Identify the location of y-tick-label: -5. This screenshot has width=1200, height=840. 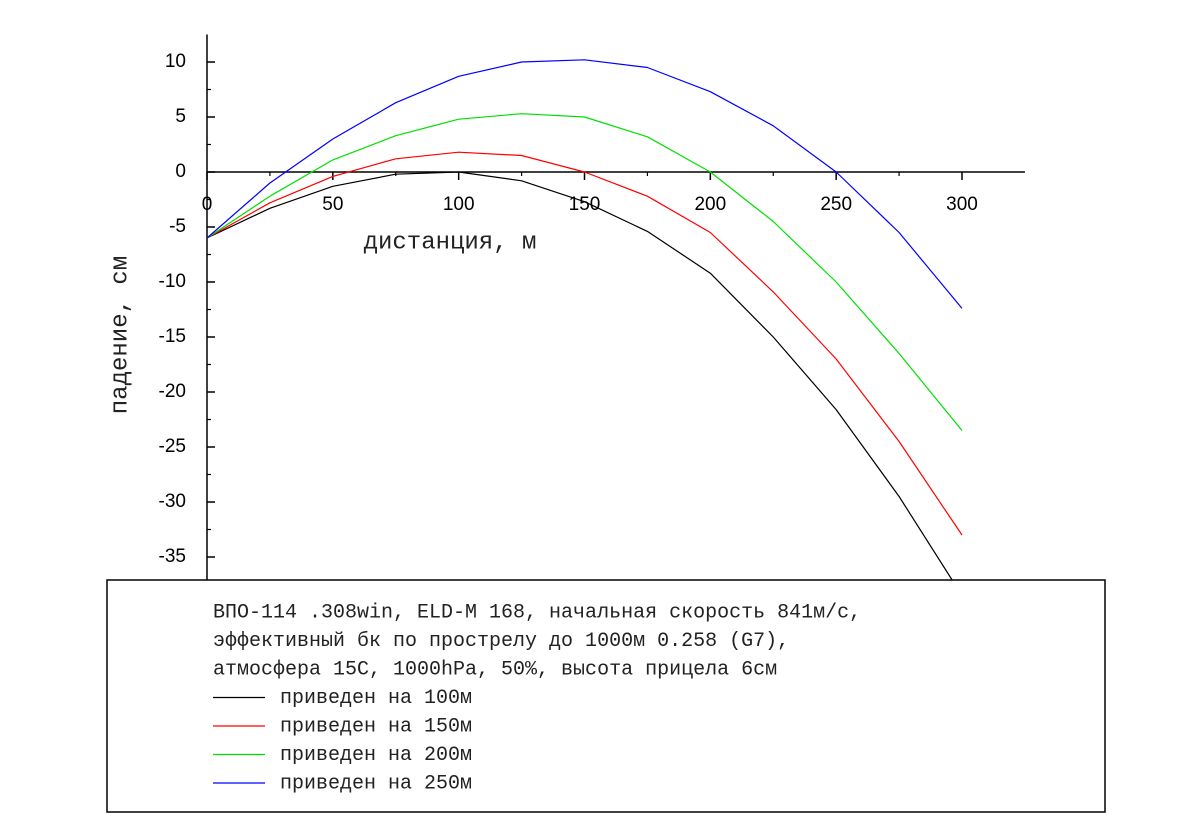
(177, 226).